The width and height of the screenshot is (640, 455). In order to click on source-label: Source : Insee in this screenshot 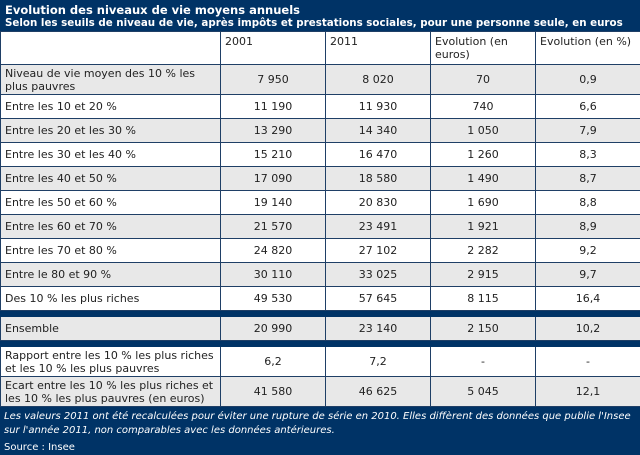, I will do `click(320, 448)`.